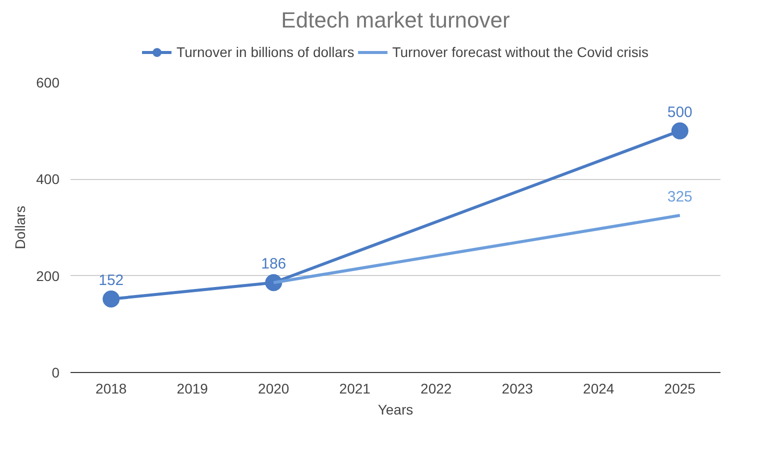 This screenshot has width=765, height=461. What do you see at coordinates (56, 372) in the screenshot?
I see `y-tick-label: 0` at bounding box center [56, 372].